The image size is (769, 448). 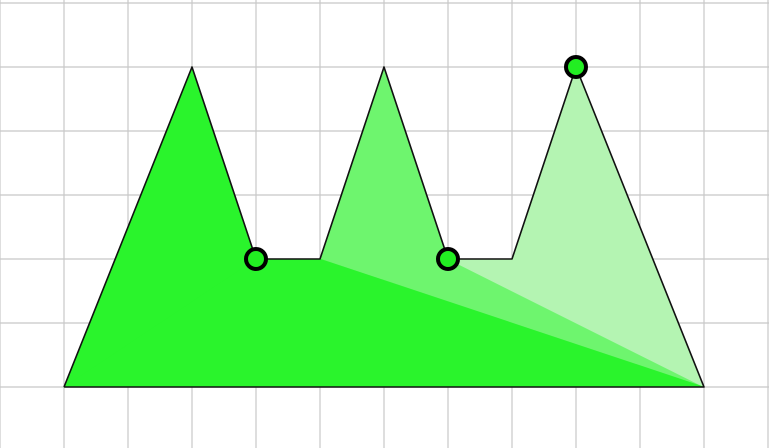 I want to click on vertex-handle-top, so click(x=576, y=67).